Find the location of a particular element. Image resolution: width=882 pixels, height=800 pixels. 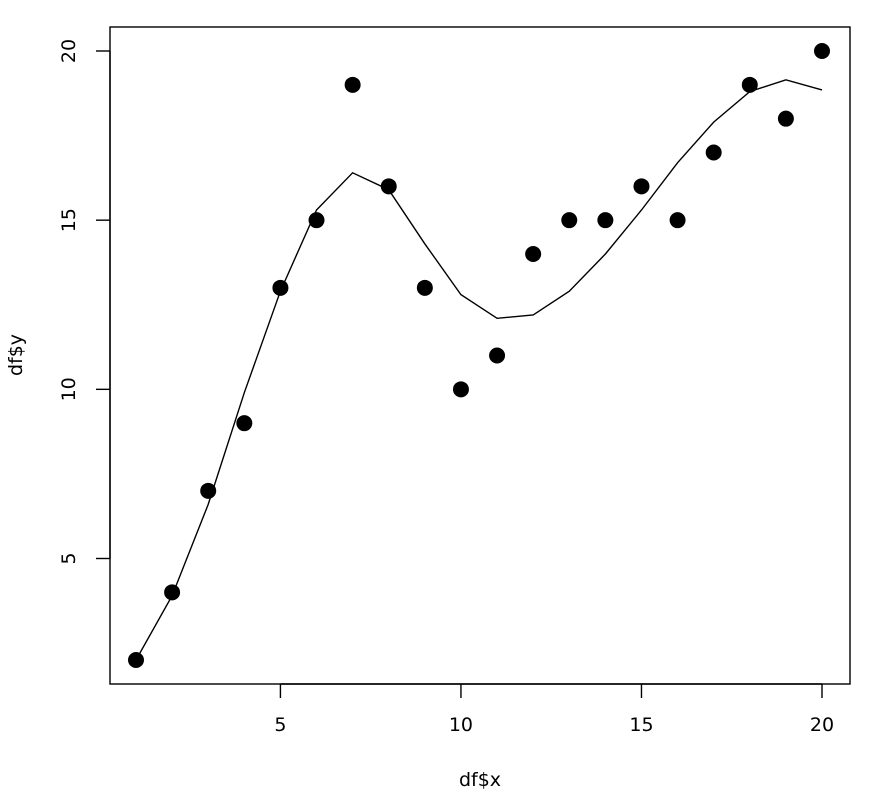

y-axis: 5 10 15 20 is located at coordinates (84, 302).